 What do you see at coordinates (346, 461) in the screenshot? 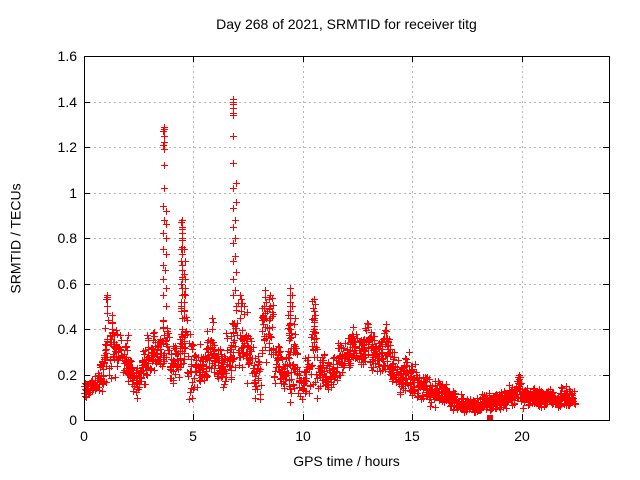
I see `x-axis-label: GPS time / hours` at bounding box center [346, 461].